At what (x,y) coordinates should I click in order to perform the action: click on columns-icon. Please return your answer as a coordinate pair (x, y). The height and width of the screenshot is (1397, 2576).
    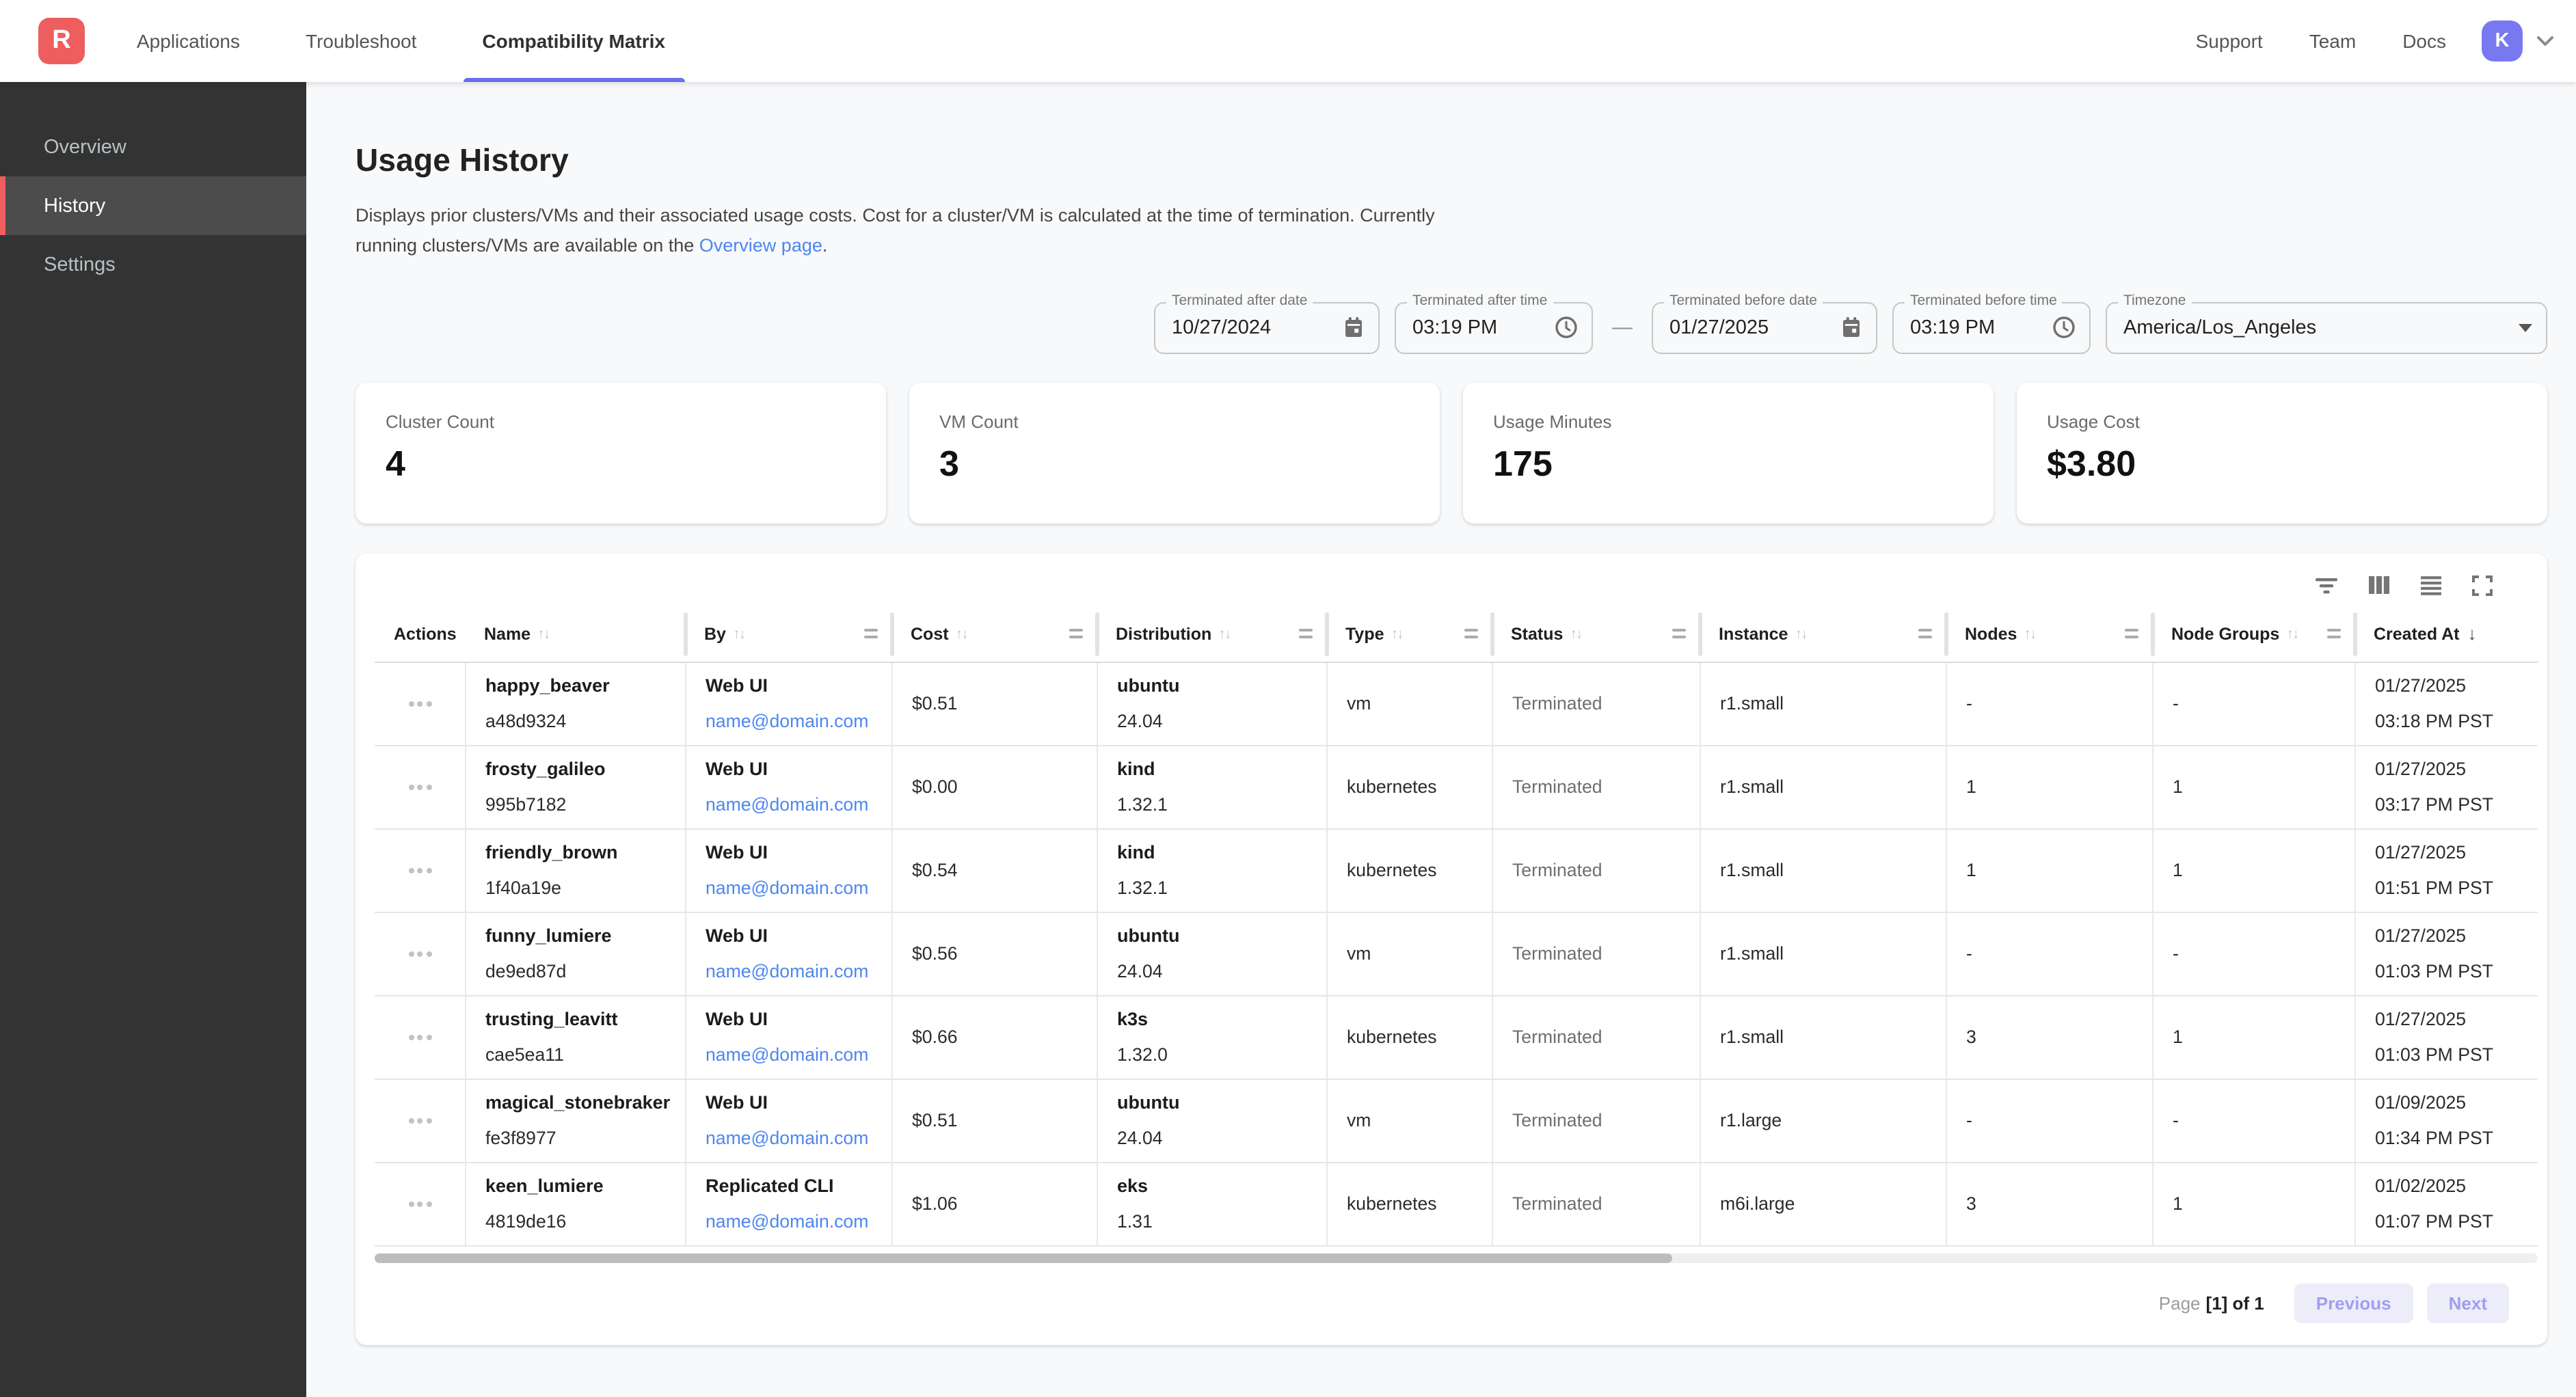
    Looking at the image, I should click on (2379, 585).